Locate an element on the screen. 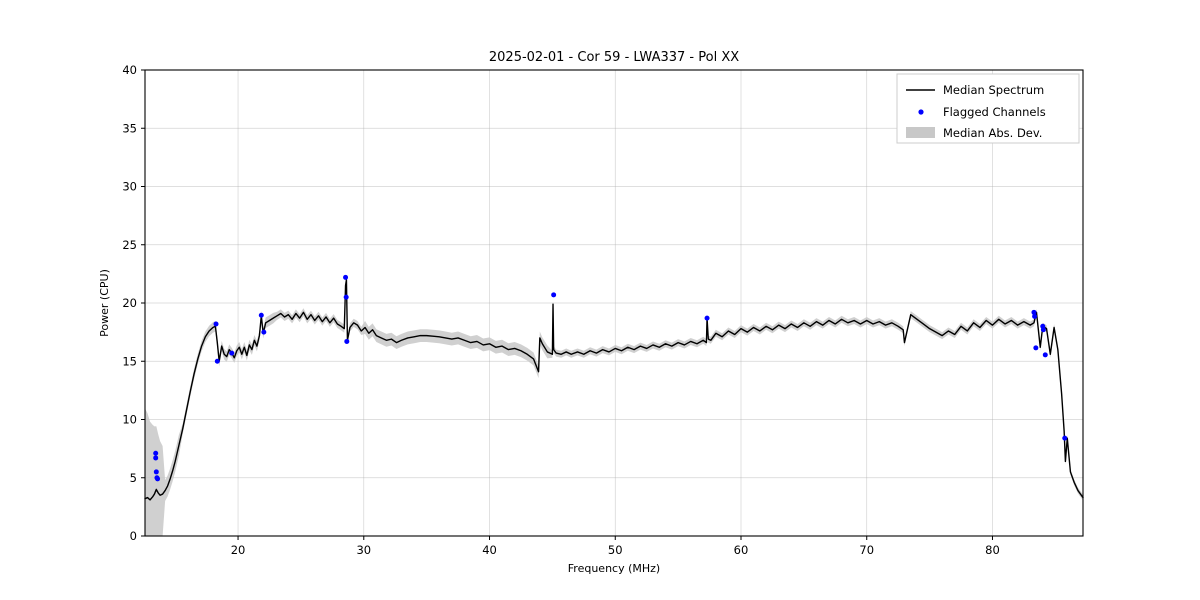 The width and height of the screenshot is (1200, 600). y-tick-label: 20 is located at coordinates (129, 303).